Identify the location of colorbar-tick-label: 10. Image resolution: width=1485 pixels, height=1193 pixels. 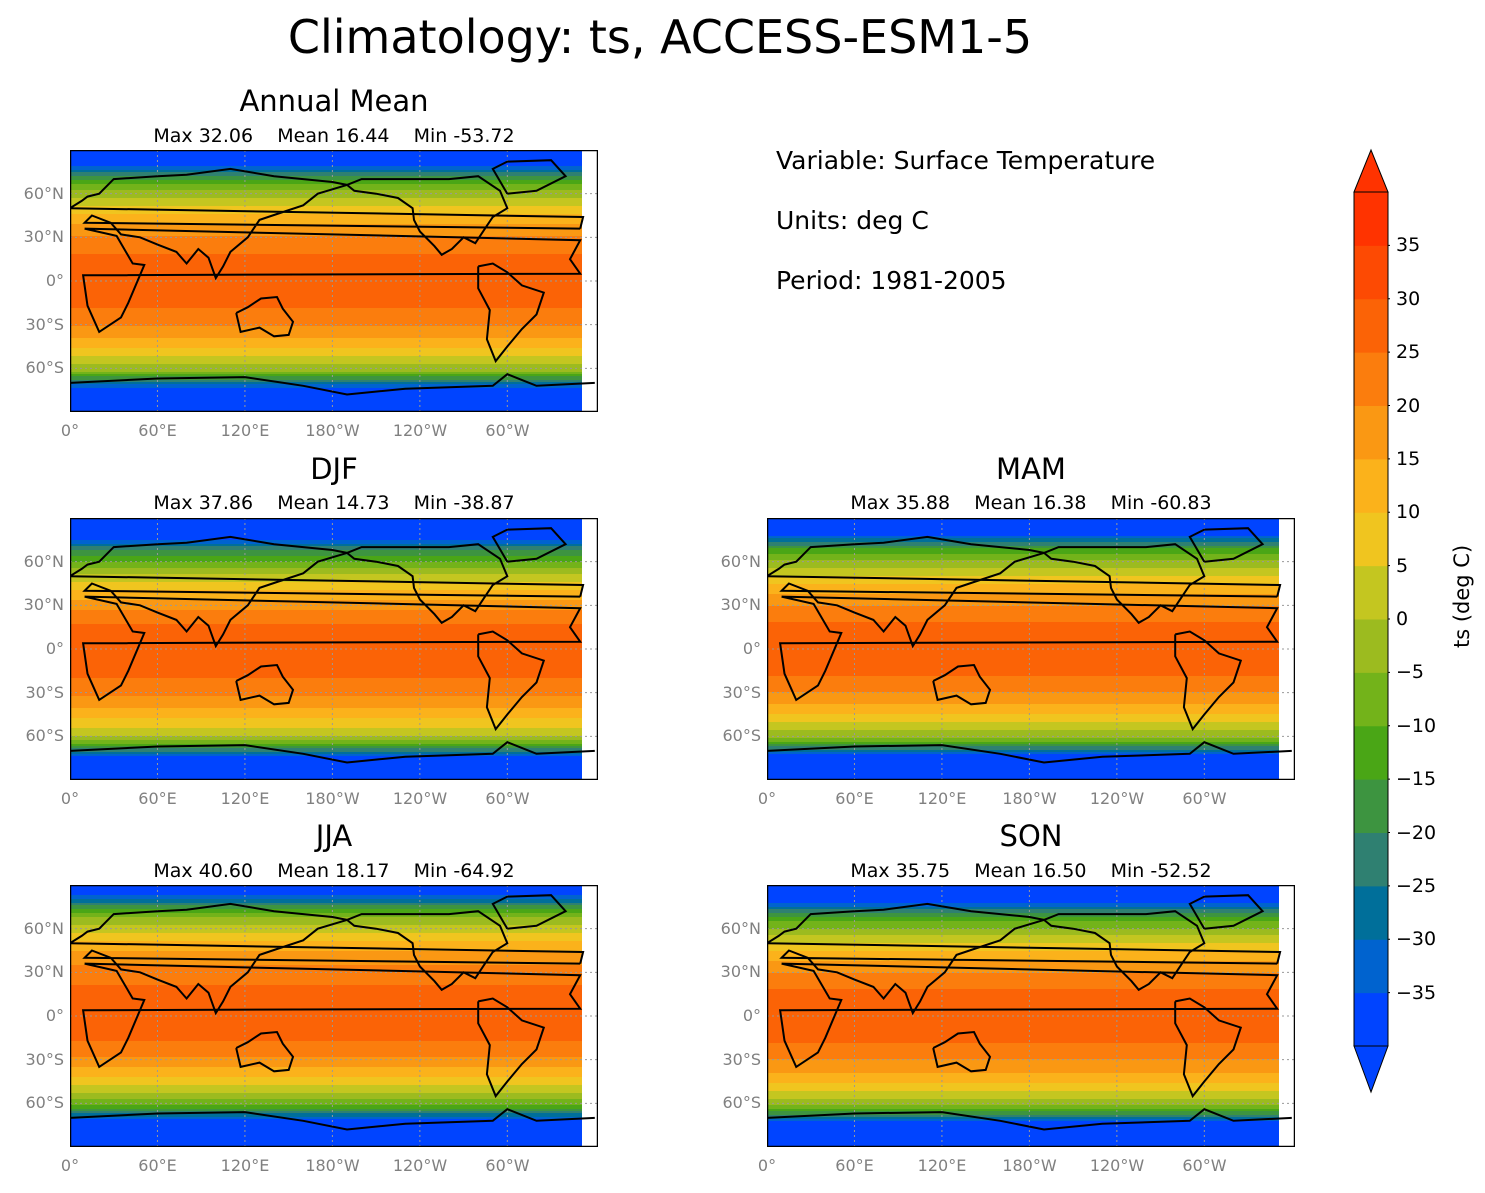
(1408, 512).